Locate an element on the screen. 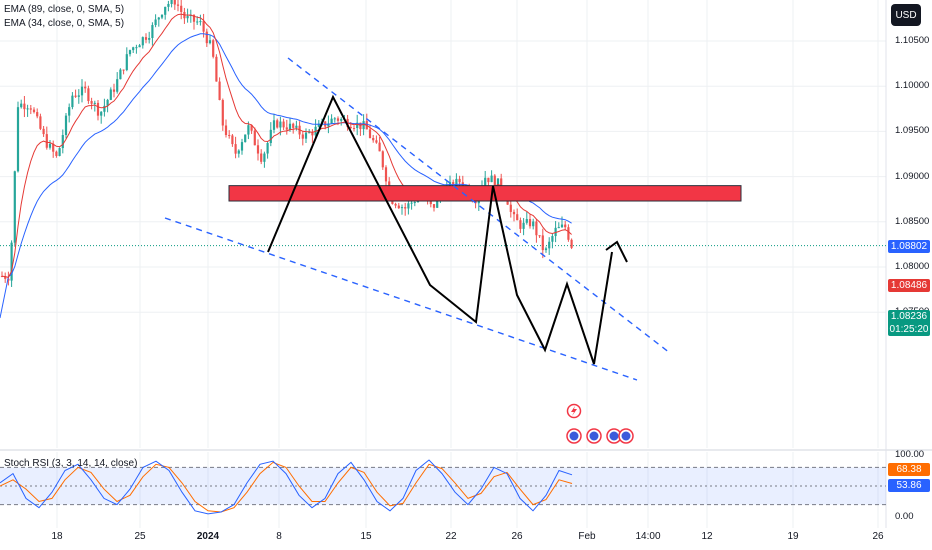  currency-button: USD is located at coordinates (906, 15).